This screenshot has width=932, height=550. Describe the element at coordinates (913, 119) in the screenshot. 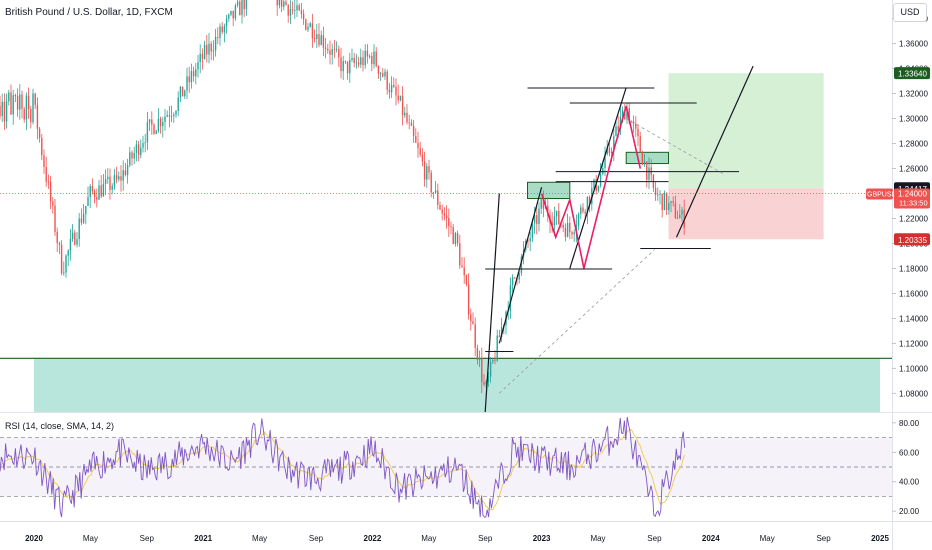

I see `price-tick-label: 1.30000` at that location.